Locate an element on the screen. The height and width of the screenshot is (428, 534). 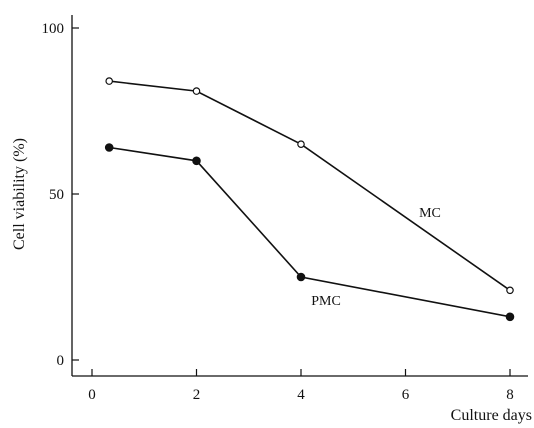
y-tick-label: 50 is located at coordinates (56, 195).